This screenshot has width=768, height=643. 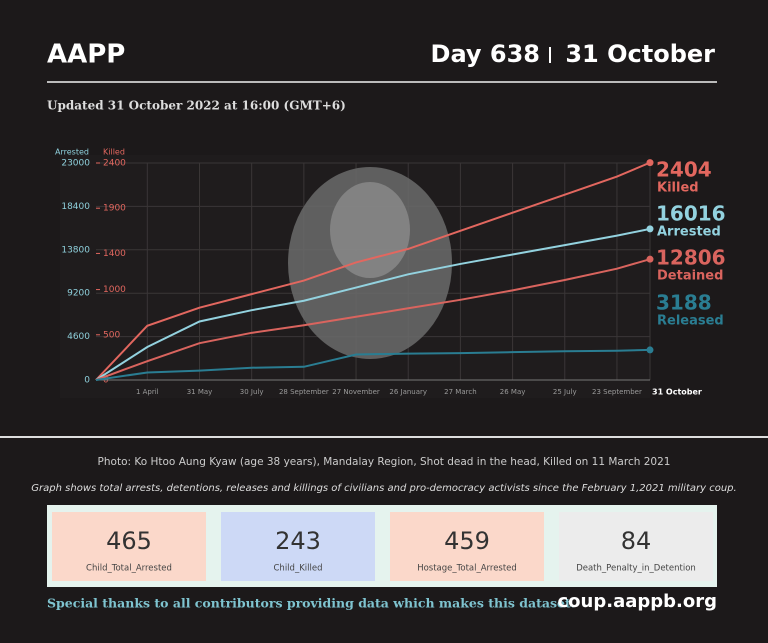 I want to click on stat-value: 243, so click(x=298, y=541).